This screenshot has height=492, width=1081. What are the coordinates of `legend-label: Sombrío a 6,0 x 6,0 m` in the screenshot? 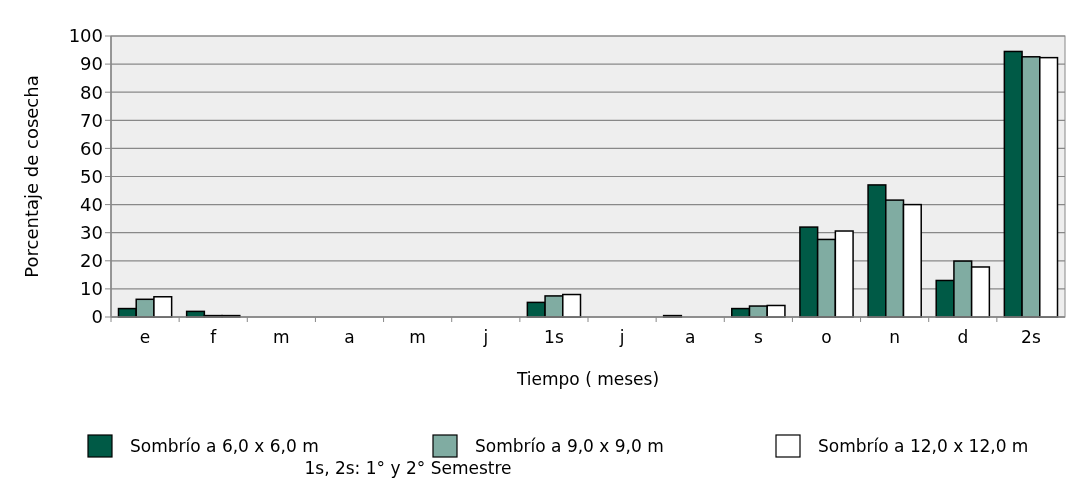 It's located at (224, 445).